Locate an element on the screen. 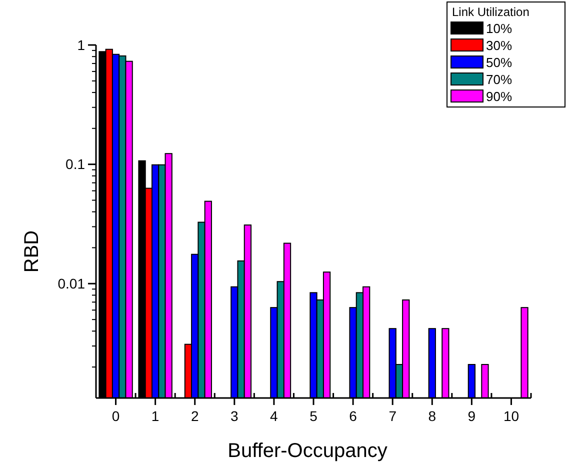 The height and width of the screenshot is (470, 568). x-tick-label: 2 is located at coordinates (194, 416).